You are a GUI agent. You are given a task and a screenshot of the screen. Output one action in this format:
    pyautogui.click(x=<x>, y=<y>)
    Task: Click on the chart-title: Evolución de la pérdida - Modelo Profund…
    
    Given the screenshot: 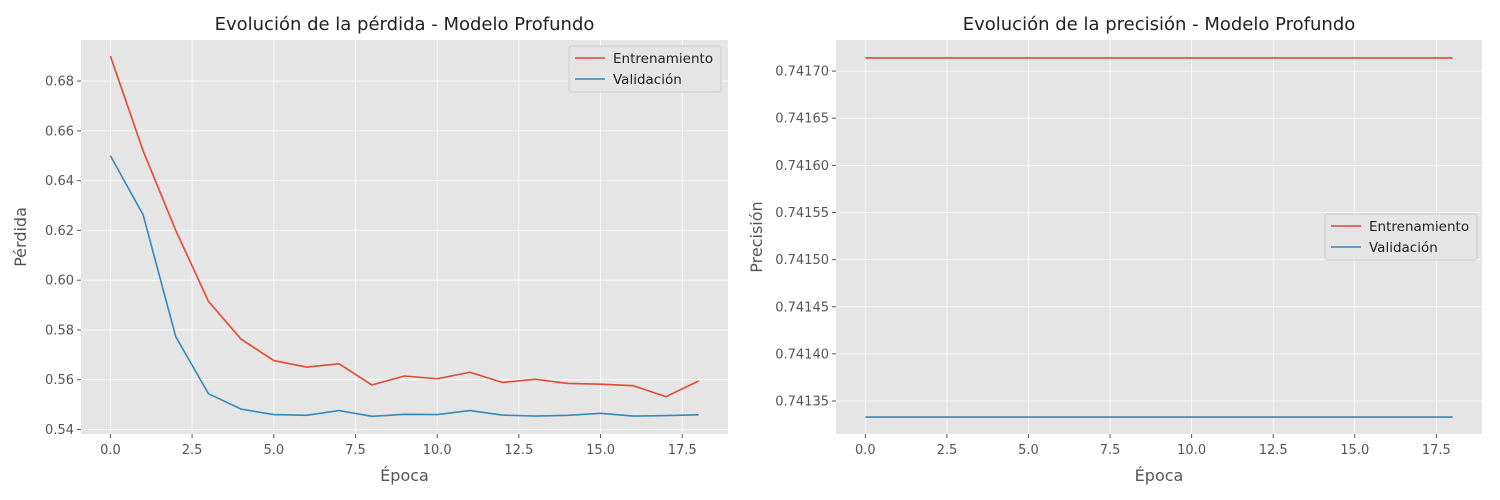 What is the action you would take?
    pyautogui.click(x=405, y=24)
    